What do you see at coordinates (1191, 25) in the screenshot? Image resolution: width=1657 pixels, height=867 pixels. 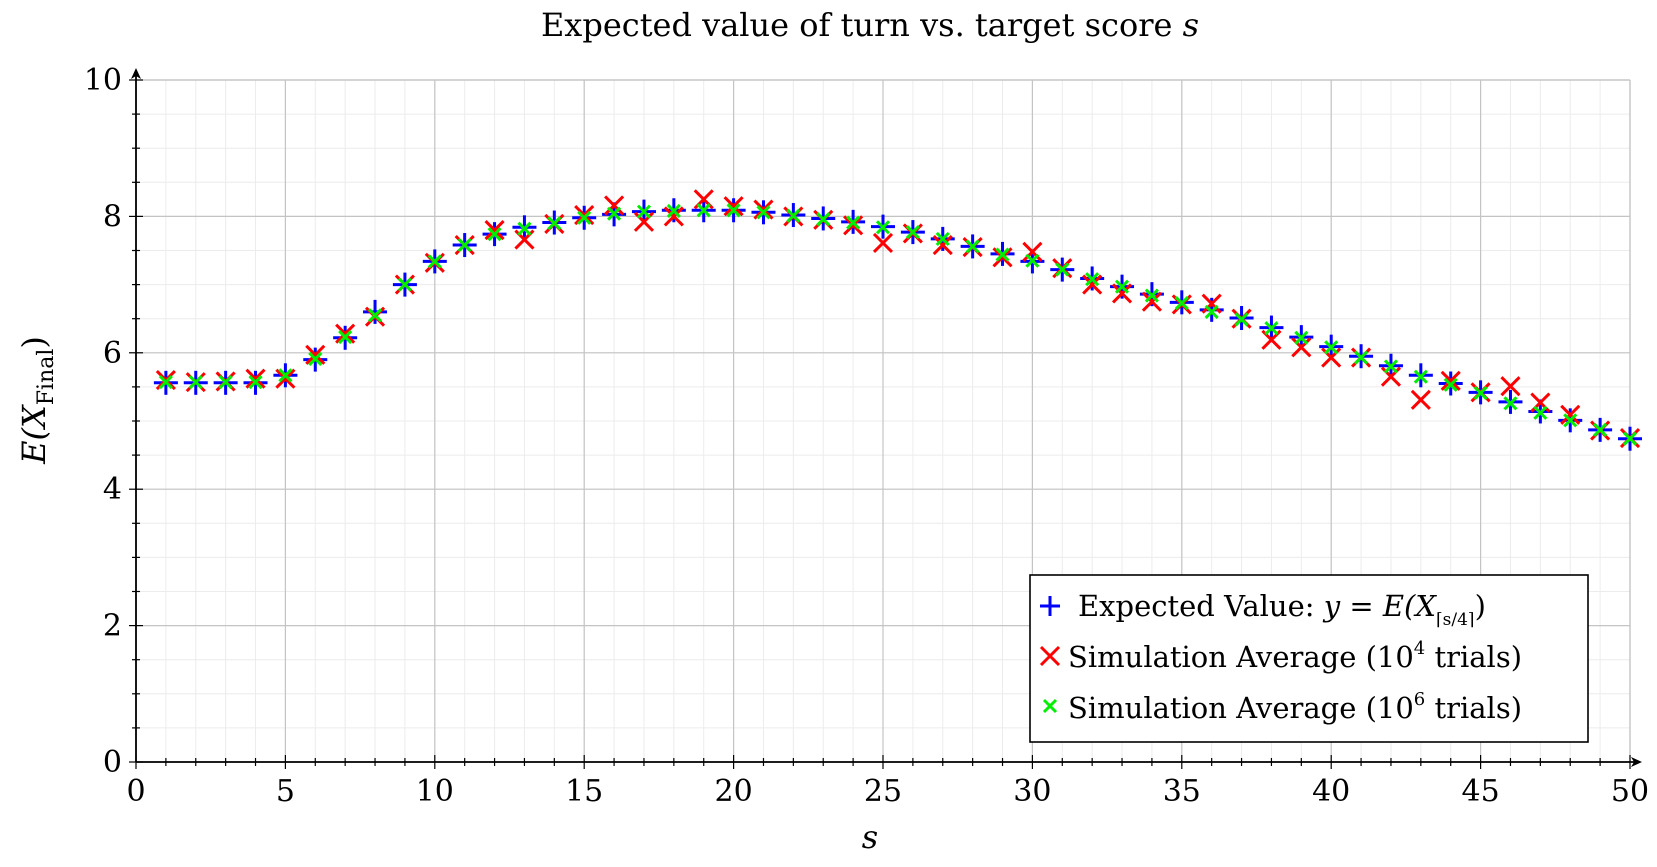 I see `chart-title-var: s` at bounding box center [1191, 25].